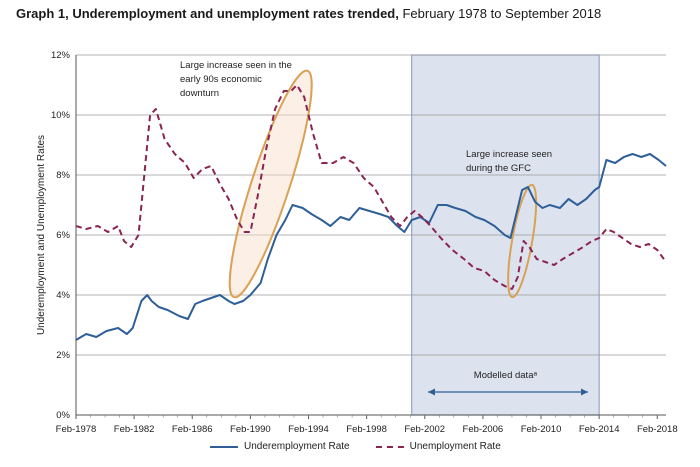  I want to click on annotation-ellipse-90s, so click(270, 184).